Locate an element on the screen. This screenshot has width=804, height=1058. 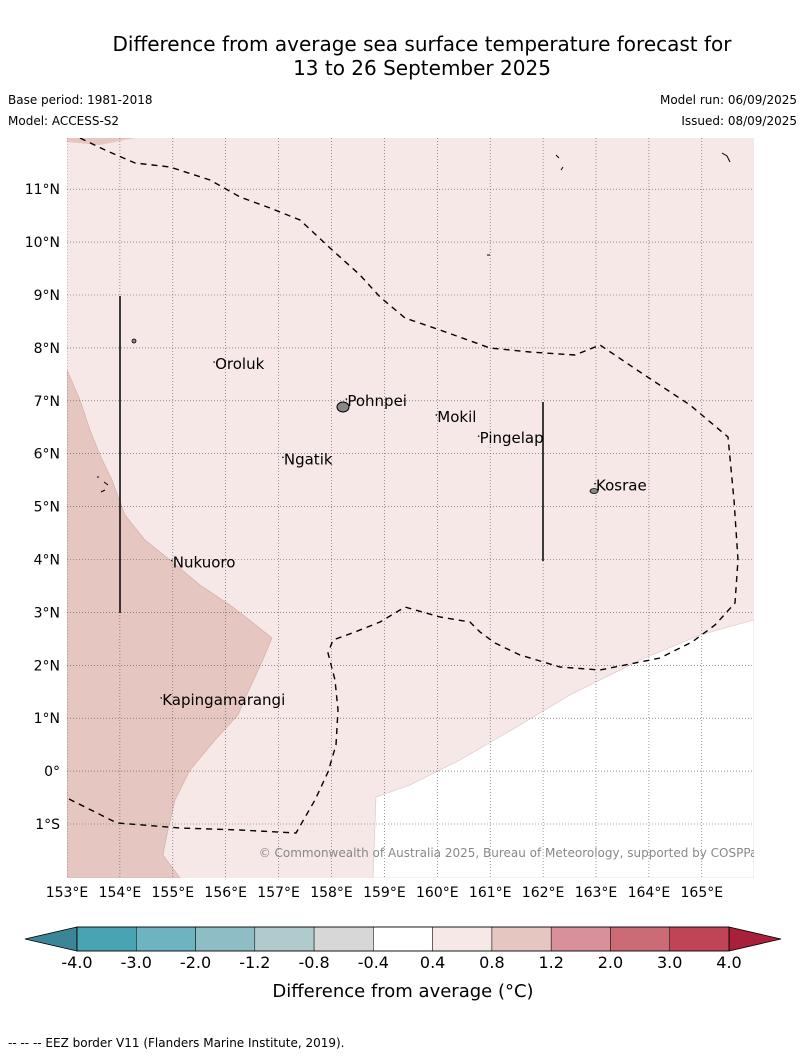
longitude-label: 153°E is located at coordinates (67, 893).